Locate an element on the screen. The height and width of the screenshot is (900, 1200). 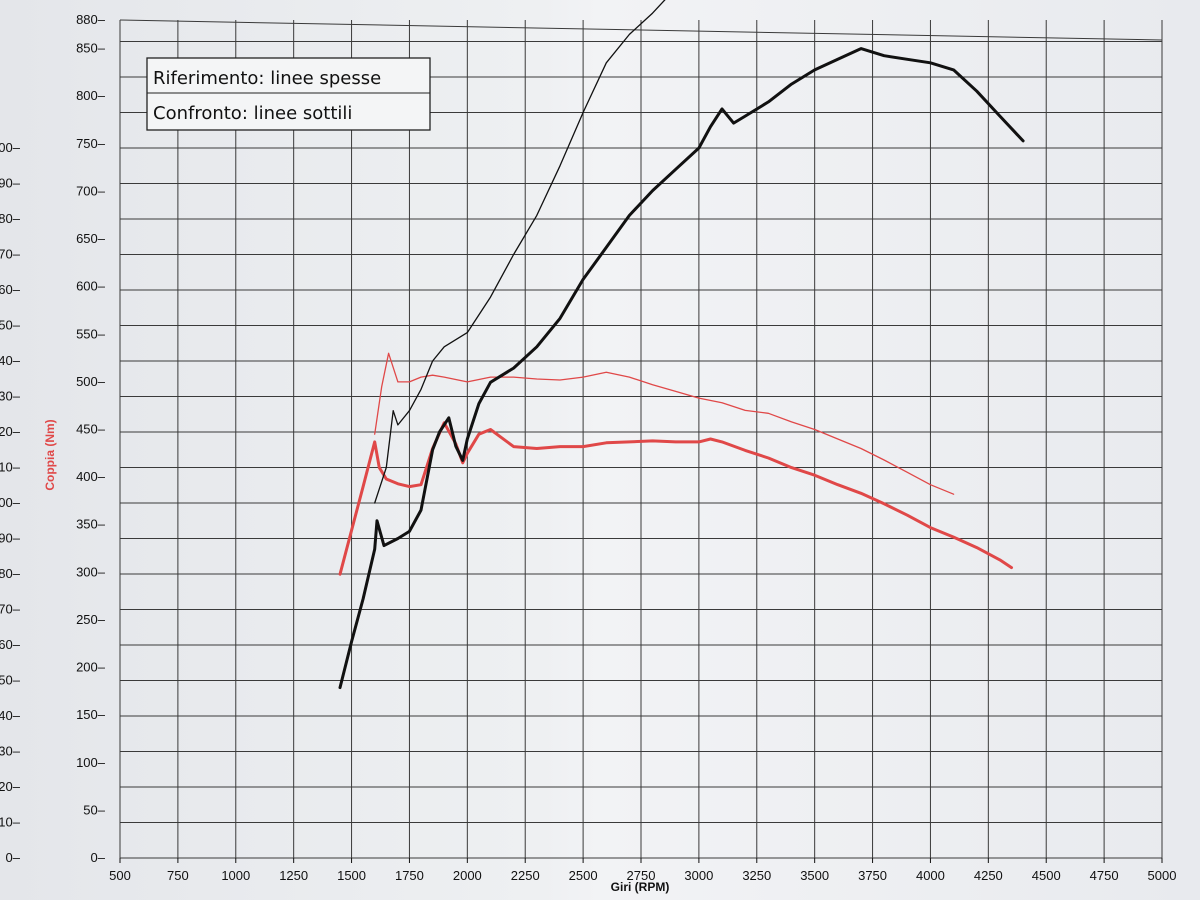
y-power-tick-label: 0– is located at coordinates (13, 857).